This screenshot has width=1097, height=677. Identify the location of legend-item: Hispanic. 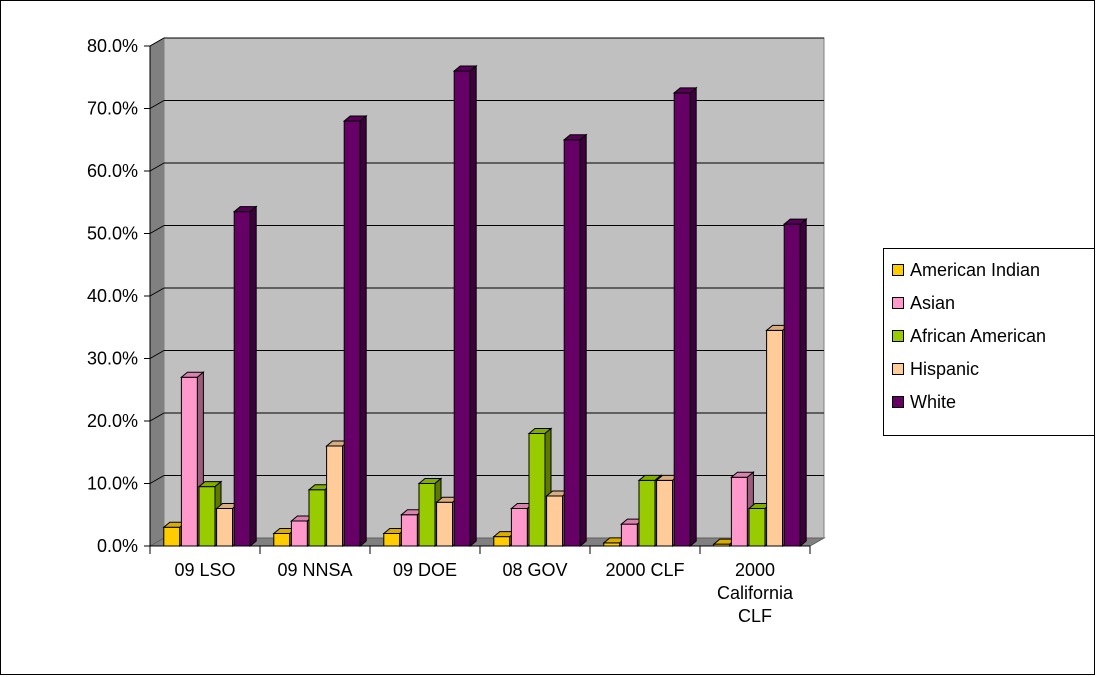
(935, 369).